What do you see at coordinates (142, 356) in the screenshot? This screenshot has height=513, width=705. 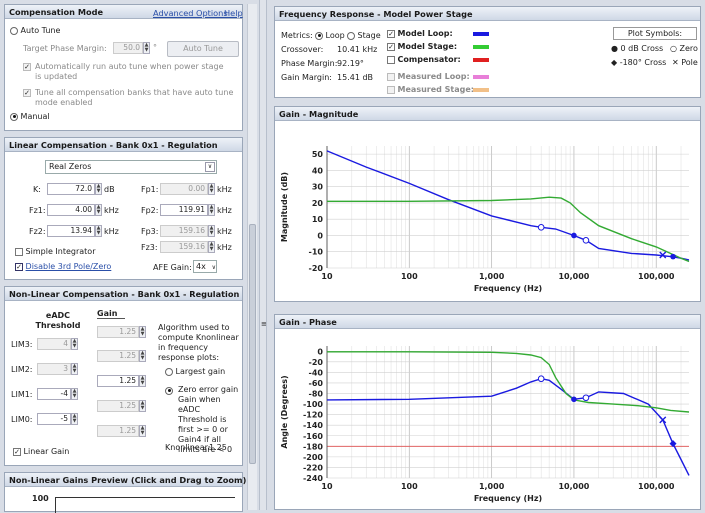 I see `gain3-spinner: ▲ ▼` at bounding box center [142, 356].